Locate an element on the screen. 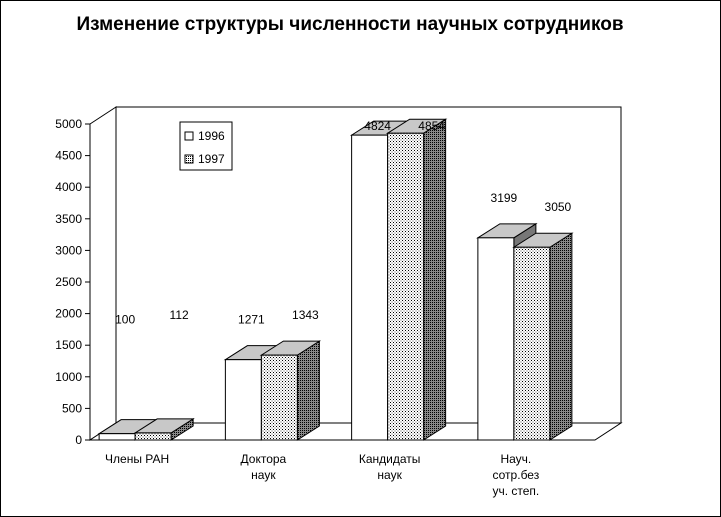  x-tick-label: Кандидаты is located at coordinates (390, 459).